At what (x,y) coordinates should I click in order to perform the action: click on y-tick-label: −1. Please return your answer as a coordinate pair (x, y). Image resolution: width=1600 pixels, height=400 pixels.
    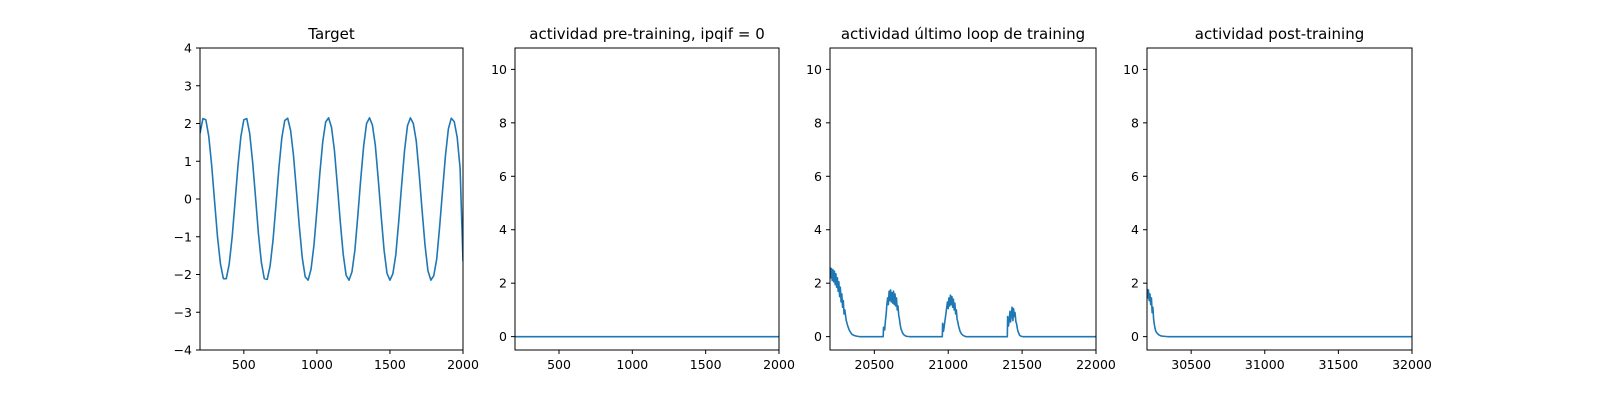
    Looking at the image, I should click on (183, 236).